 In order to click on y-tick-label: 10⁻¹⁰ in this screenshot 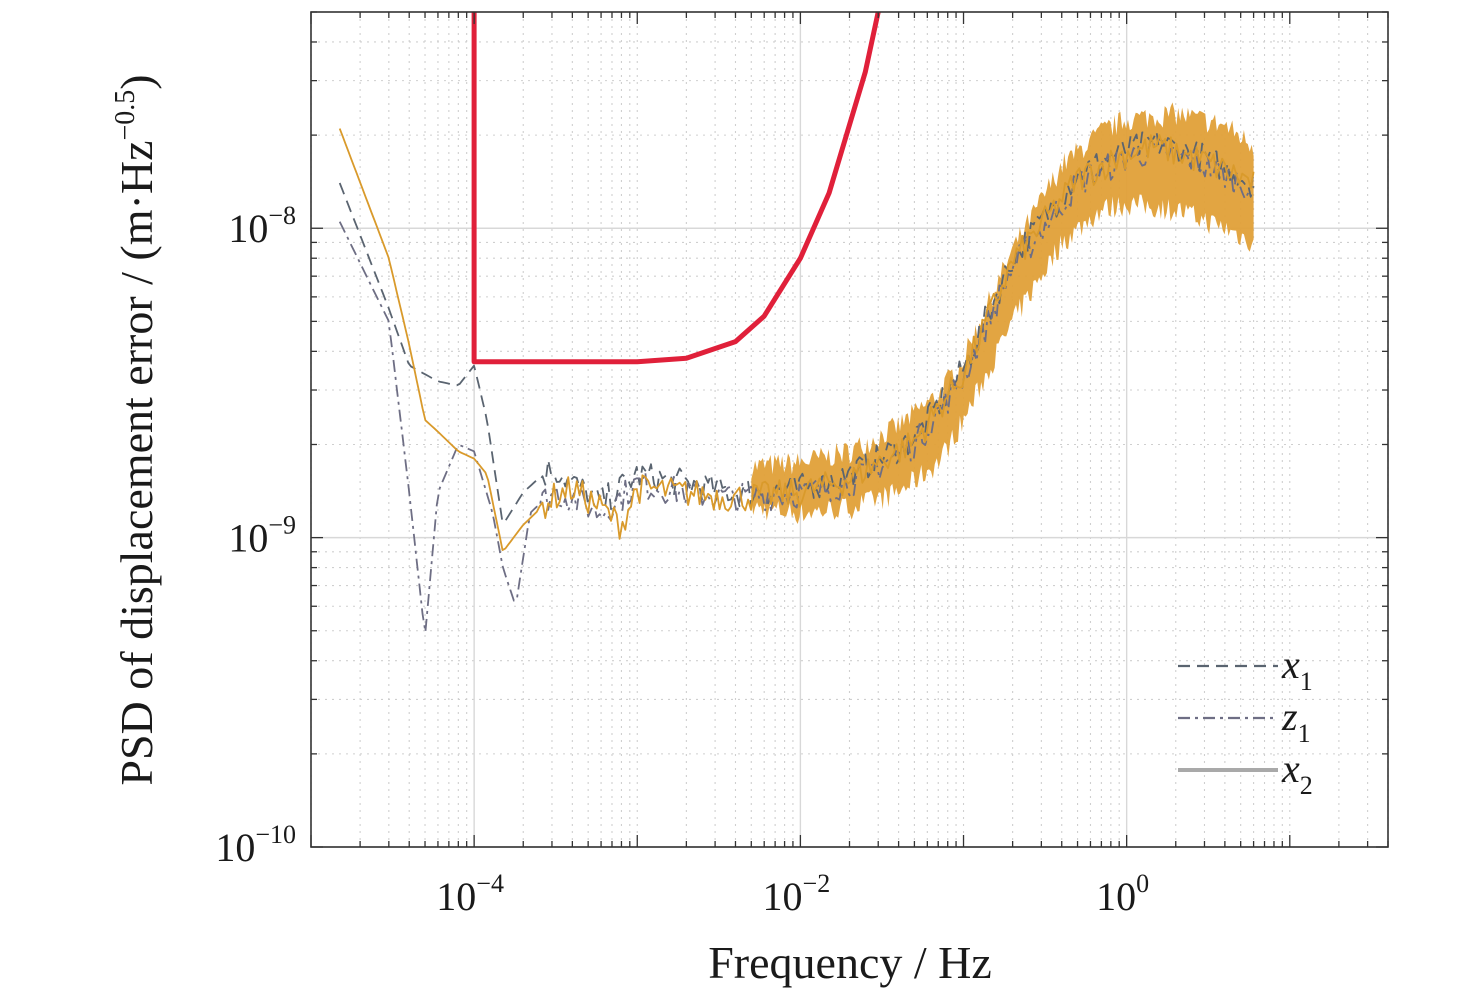, I will do `click(255, 845)`.